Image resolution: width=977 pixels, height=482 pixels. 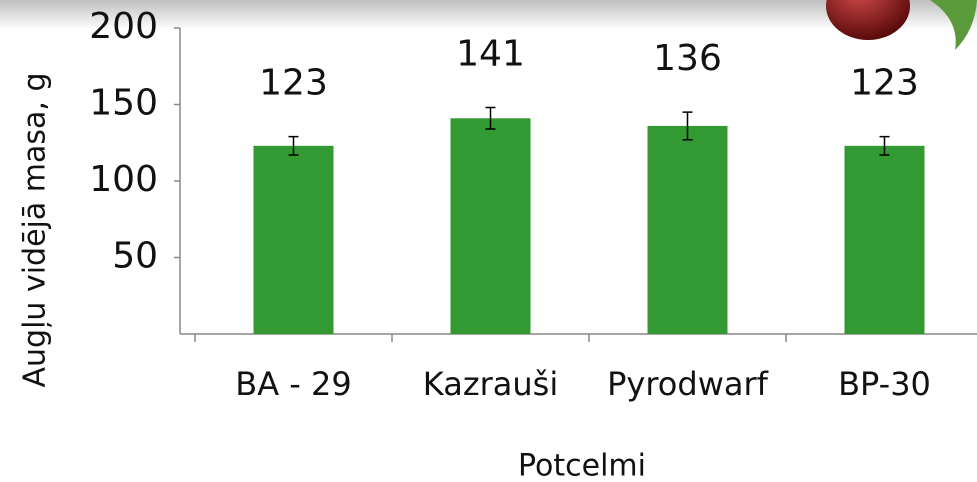 I want to click on leaf, so click(x=953, y=25).